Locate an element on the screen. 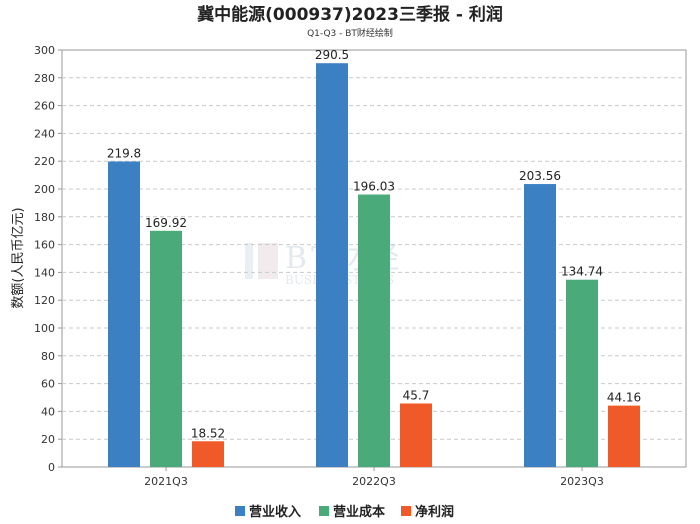 The width and height of the screenshot is (700, 524). bar-value-label: 169.92 is located at coordinates (166, 223).